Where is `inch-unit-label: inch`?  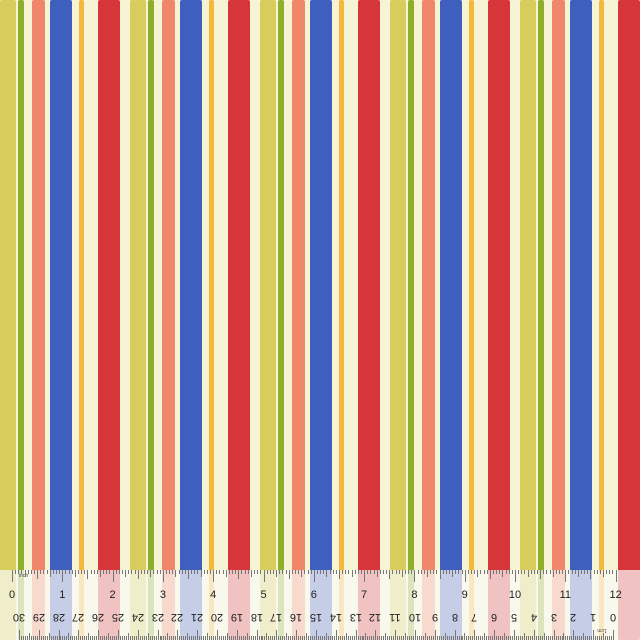
inch-unit-label: inch is located at coordinates (23, 576).